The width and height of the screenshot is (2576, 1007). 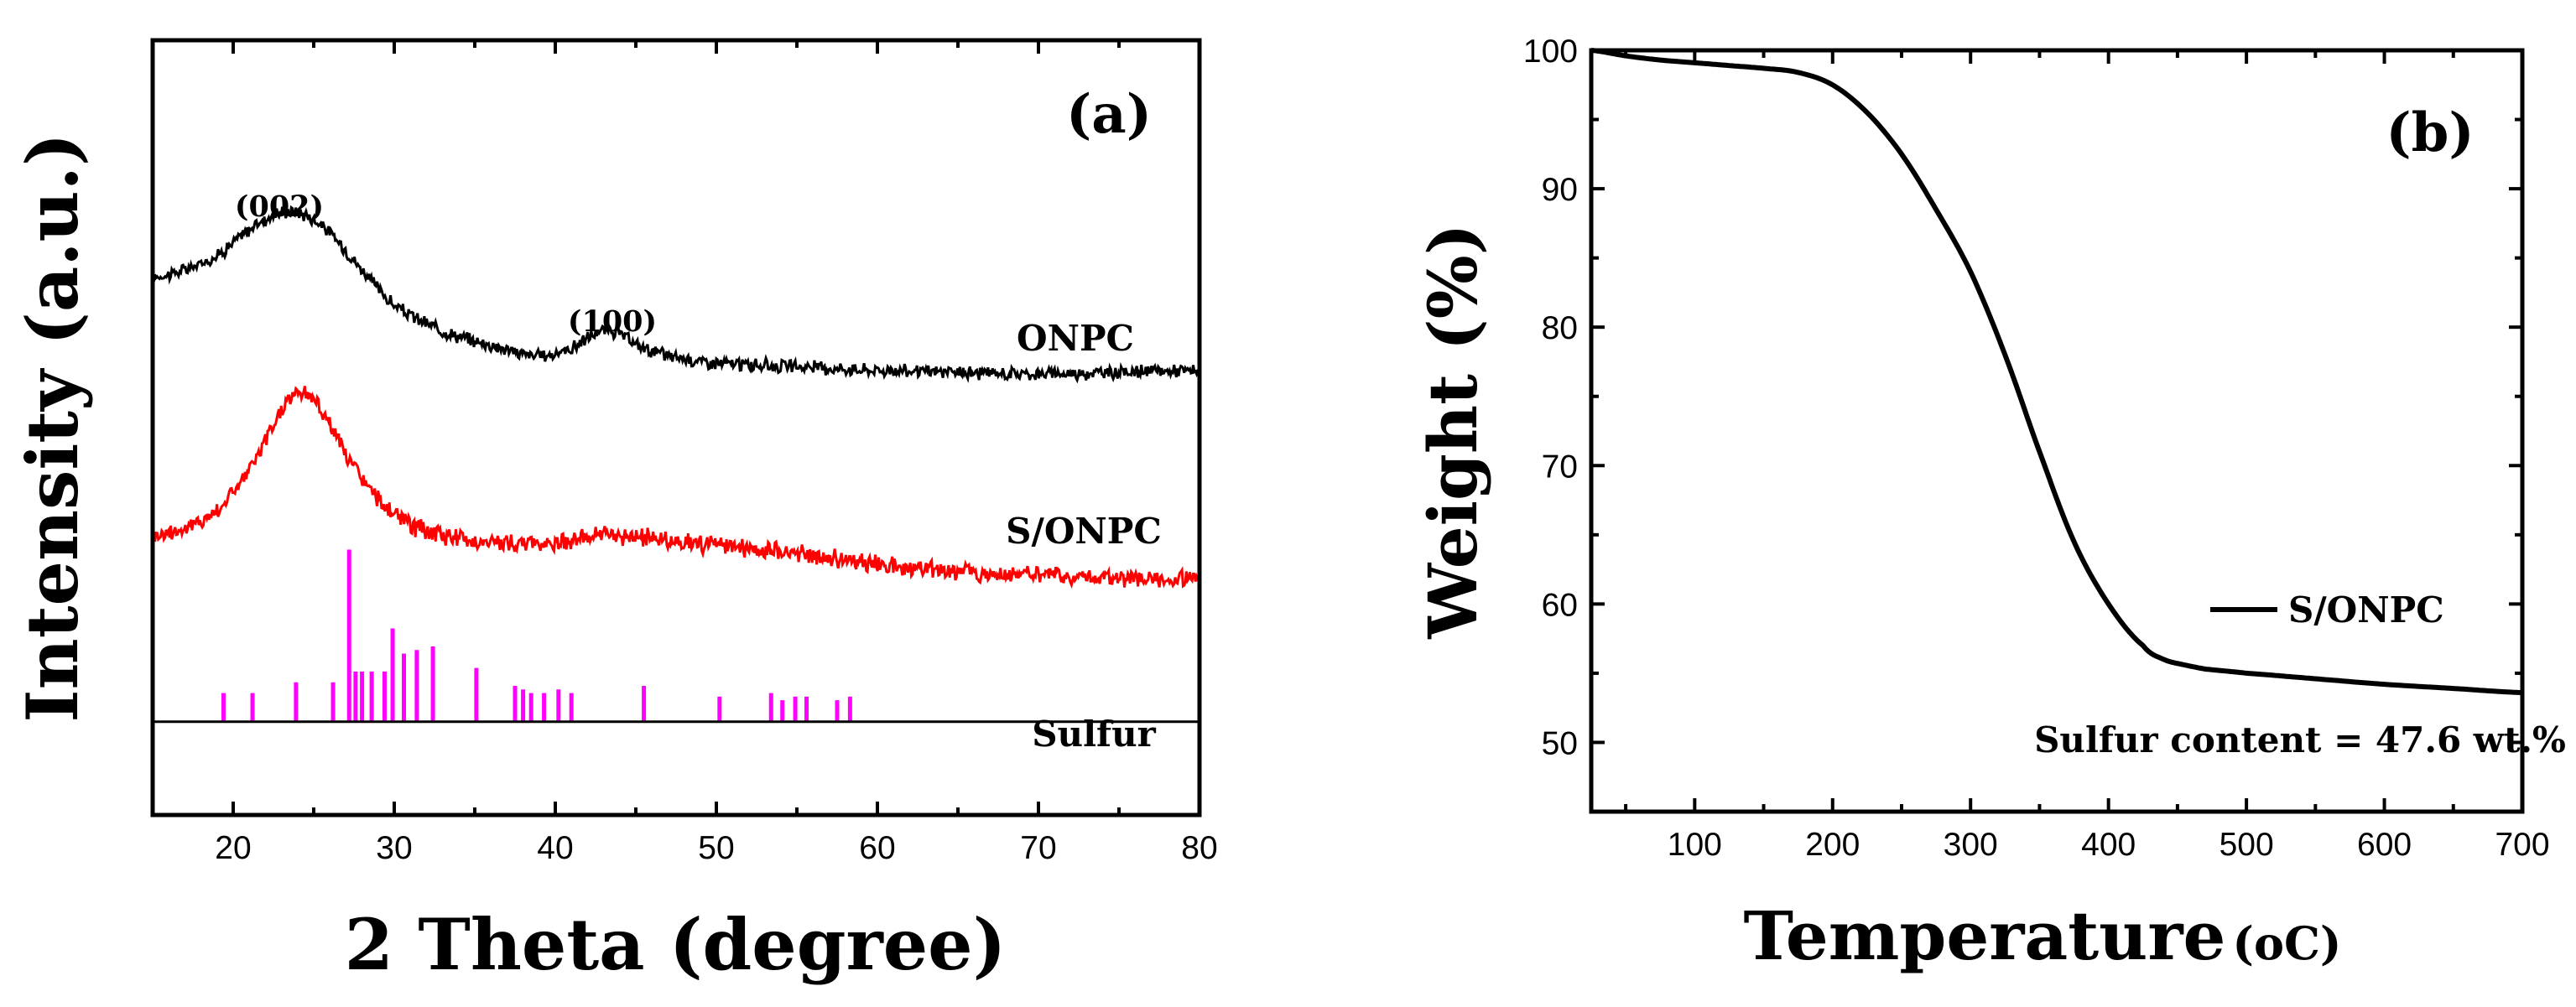 What do you see at coordinates (1695, 845) in the screenshot?
I see `x-tick-label: 100` at bounding box center [1695, 845].